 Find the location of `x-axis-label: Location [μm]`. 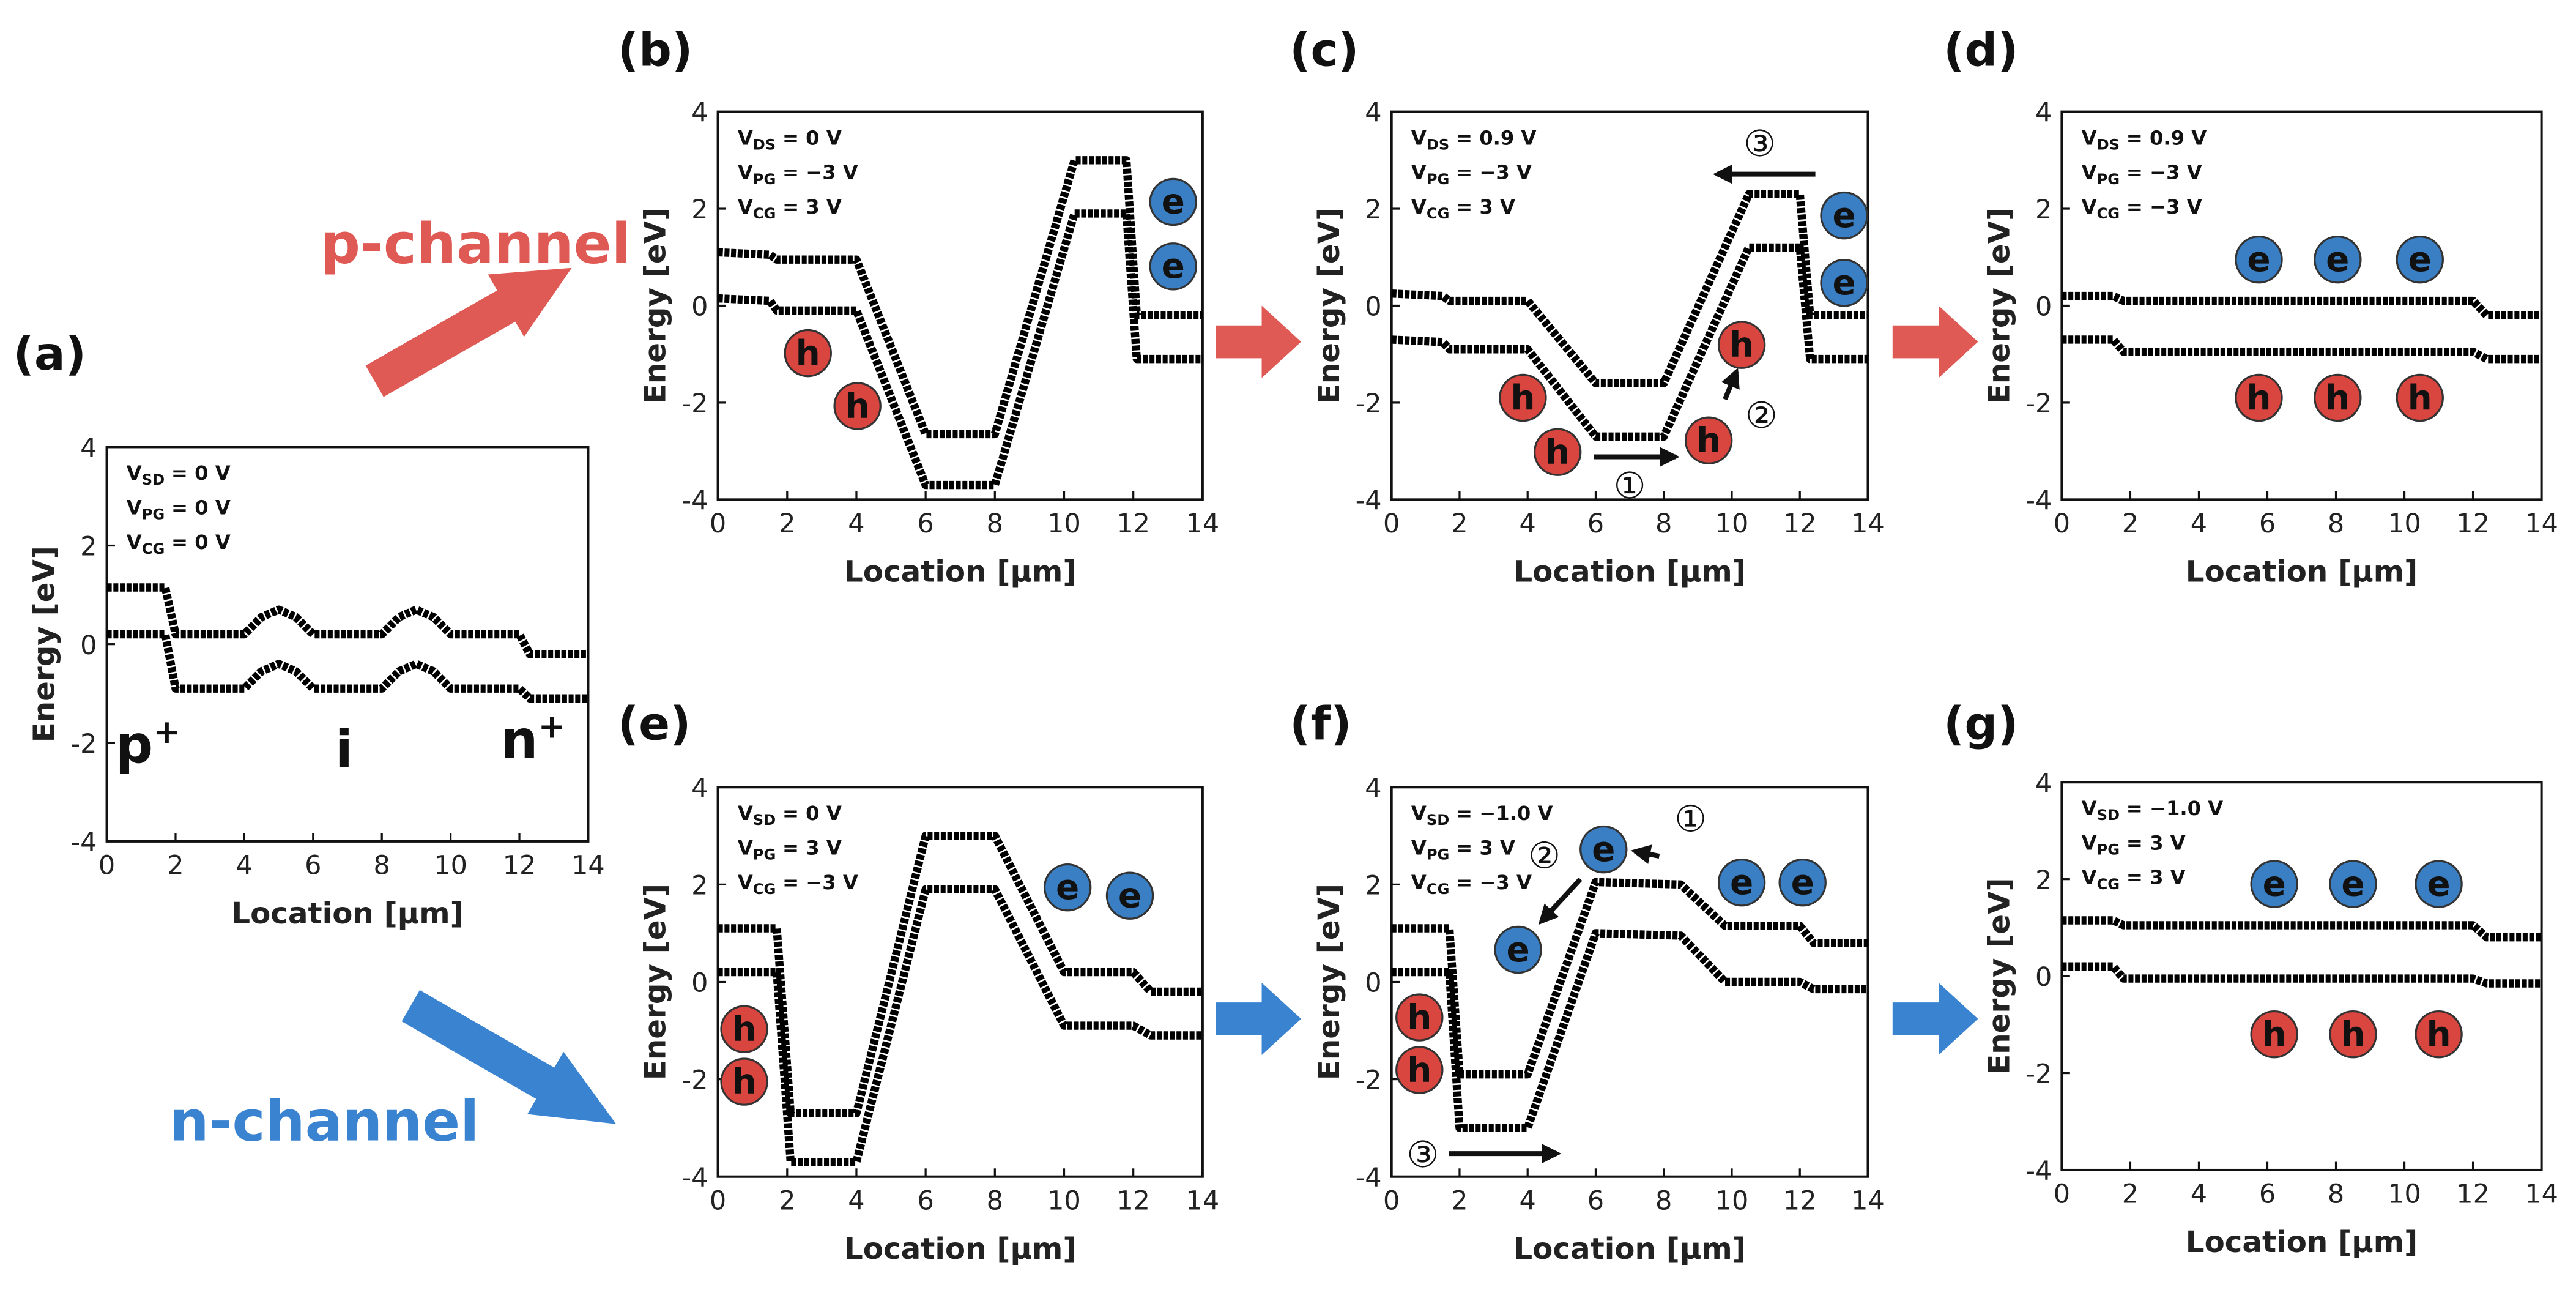

x-axis-label: Location [μm] is located at coordinates (1629, 1249).